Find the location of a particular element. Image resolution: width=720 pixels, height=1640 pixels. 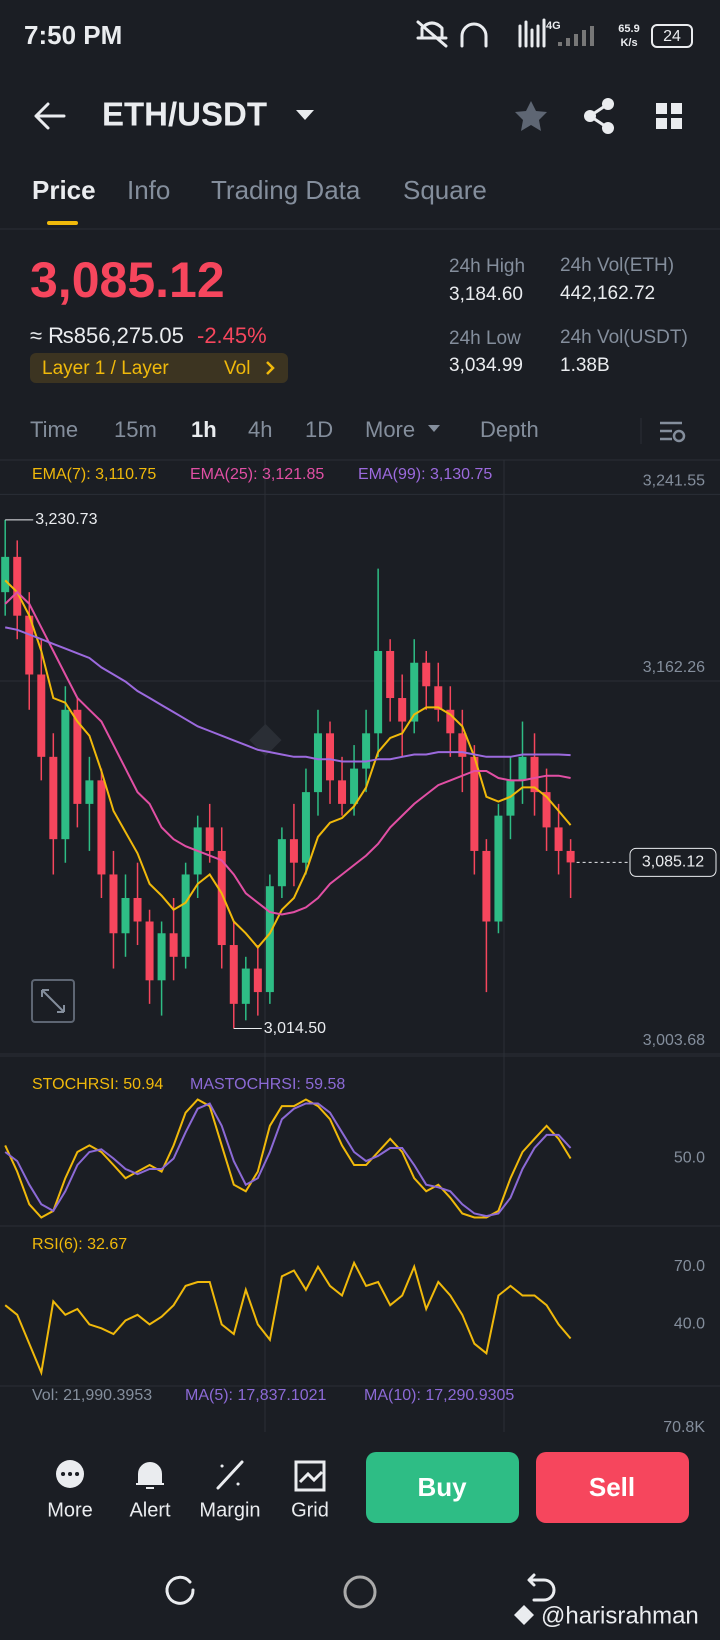

alert-icon is located at coordinates (150, 1475).